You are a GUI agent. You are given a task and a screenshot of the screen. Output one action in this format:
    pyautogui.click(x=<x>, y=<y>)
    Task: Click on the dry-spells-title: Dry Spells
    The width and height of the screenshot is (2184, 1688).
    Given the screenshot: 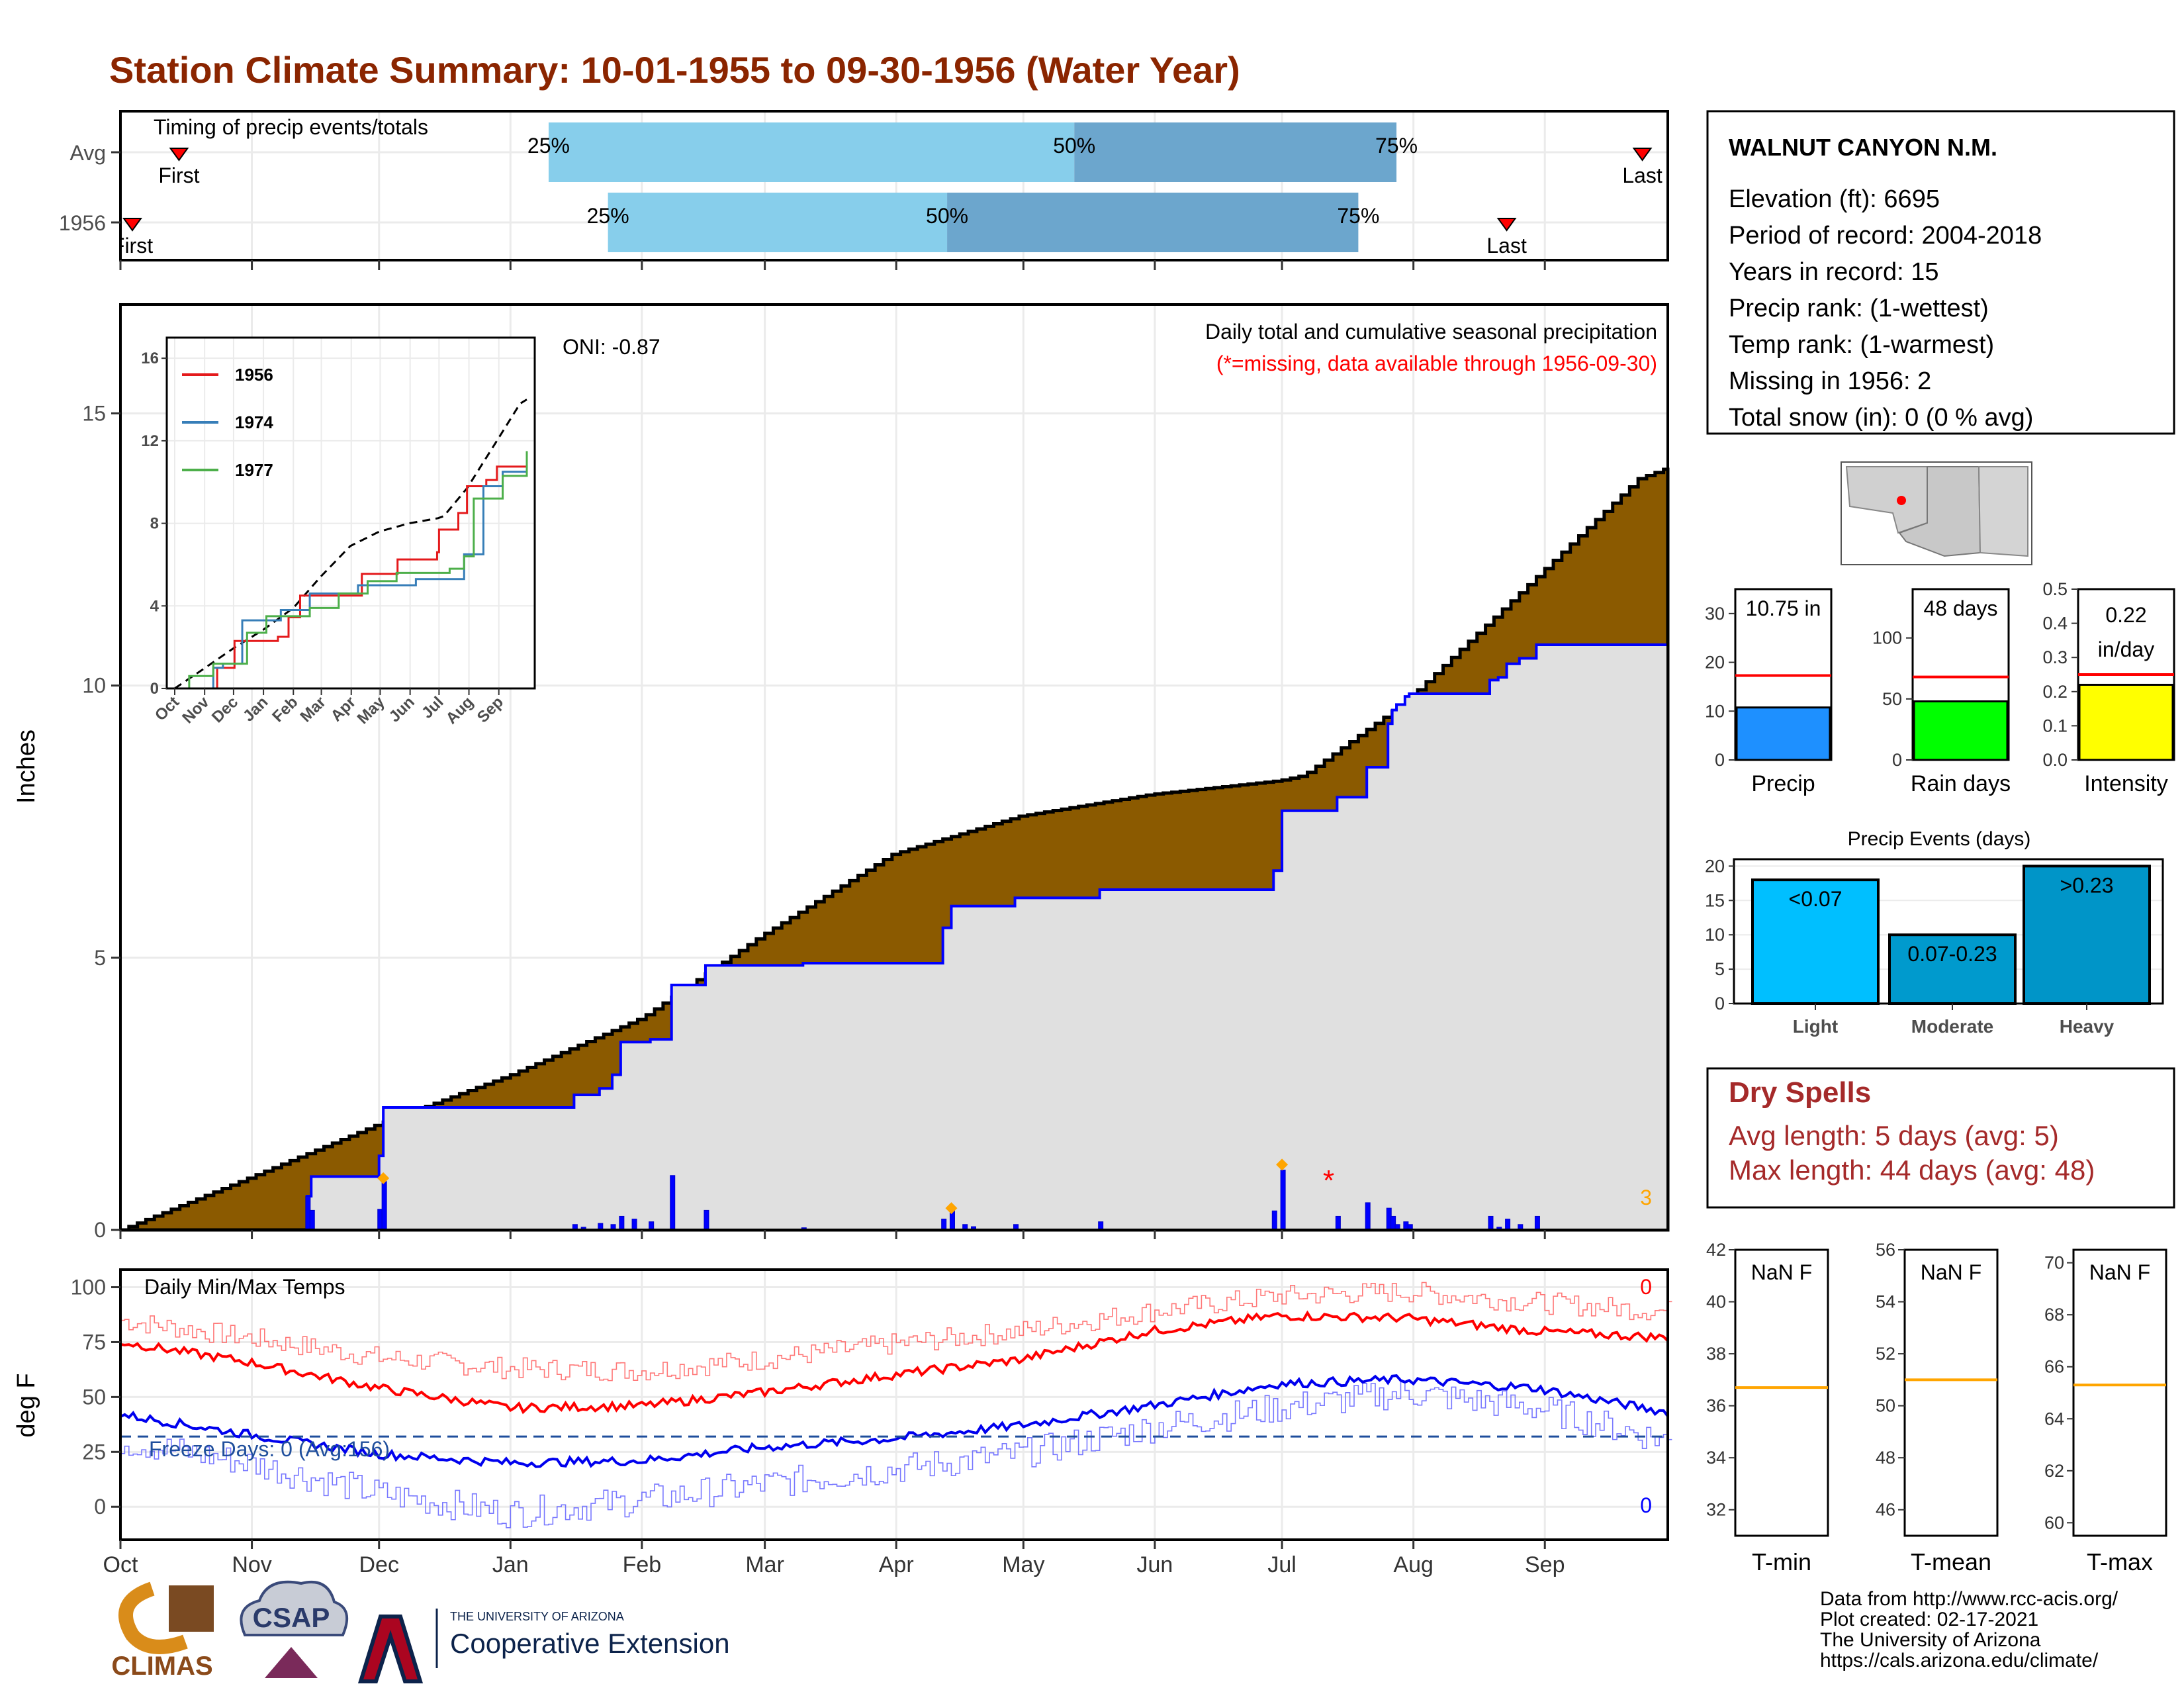 What is the action you would take?
    pyautogui.click(x=1800, y=1092)
    